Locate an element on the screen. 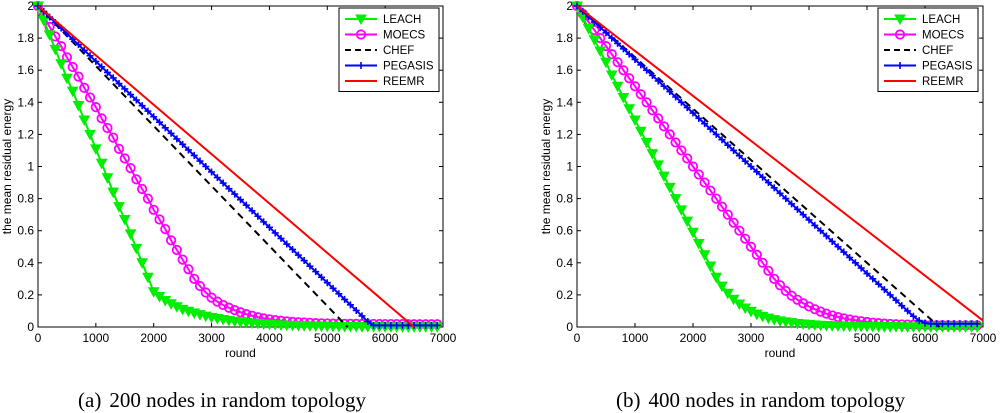 The width and height of the screenshot is (1000, 413). chart-a-legend-label-moecs: MOECS is located at coordinates (404, 36).